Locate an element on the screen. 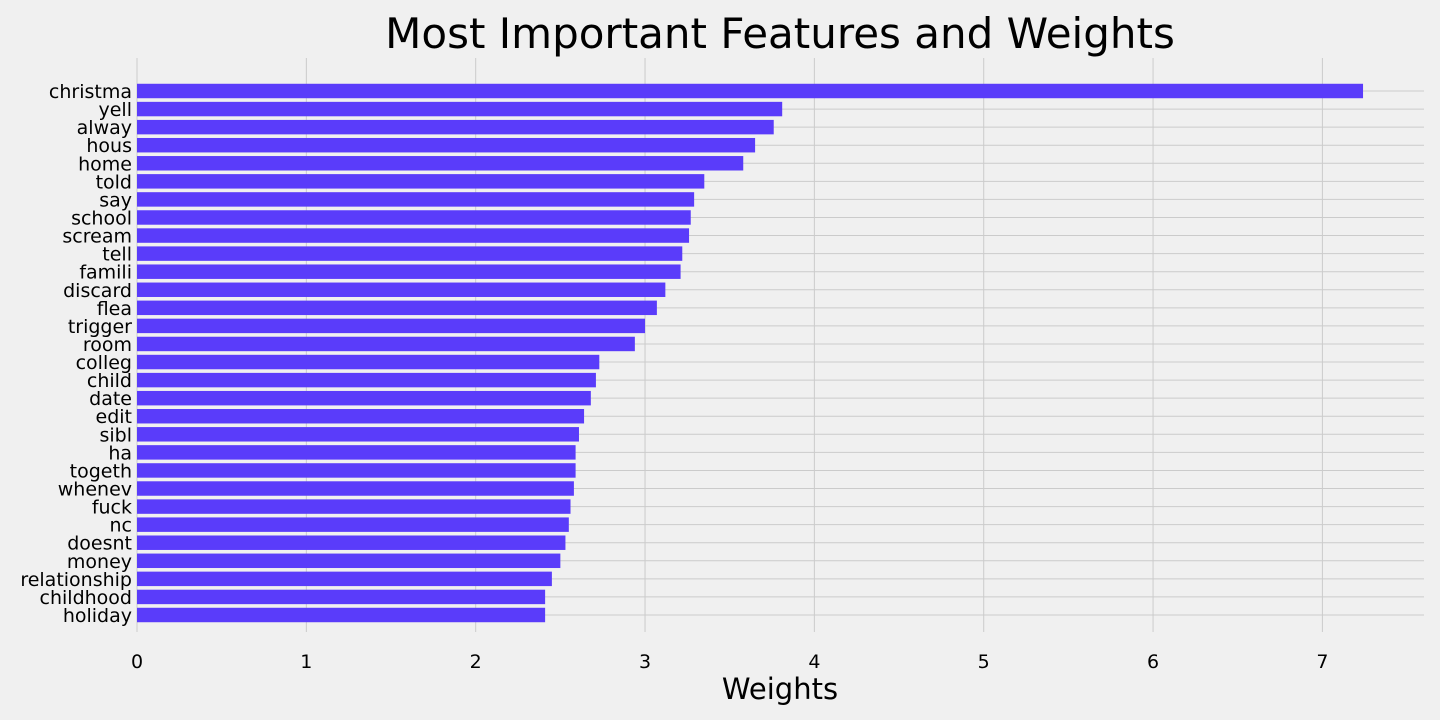 The image size is (1440, 720). y-tick-label: child is located at coordinates (109, 381).